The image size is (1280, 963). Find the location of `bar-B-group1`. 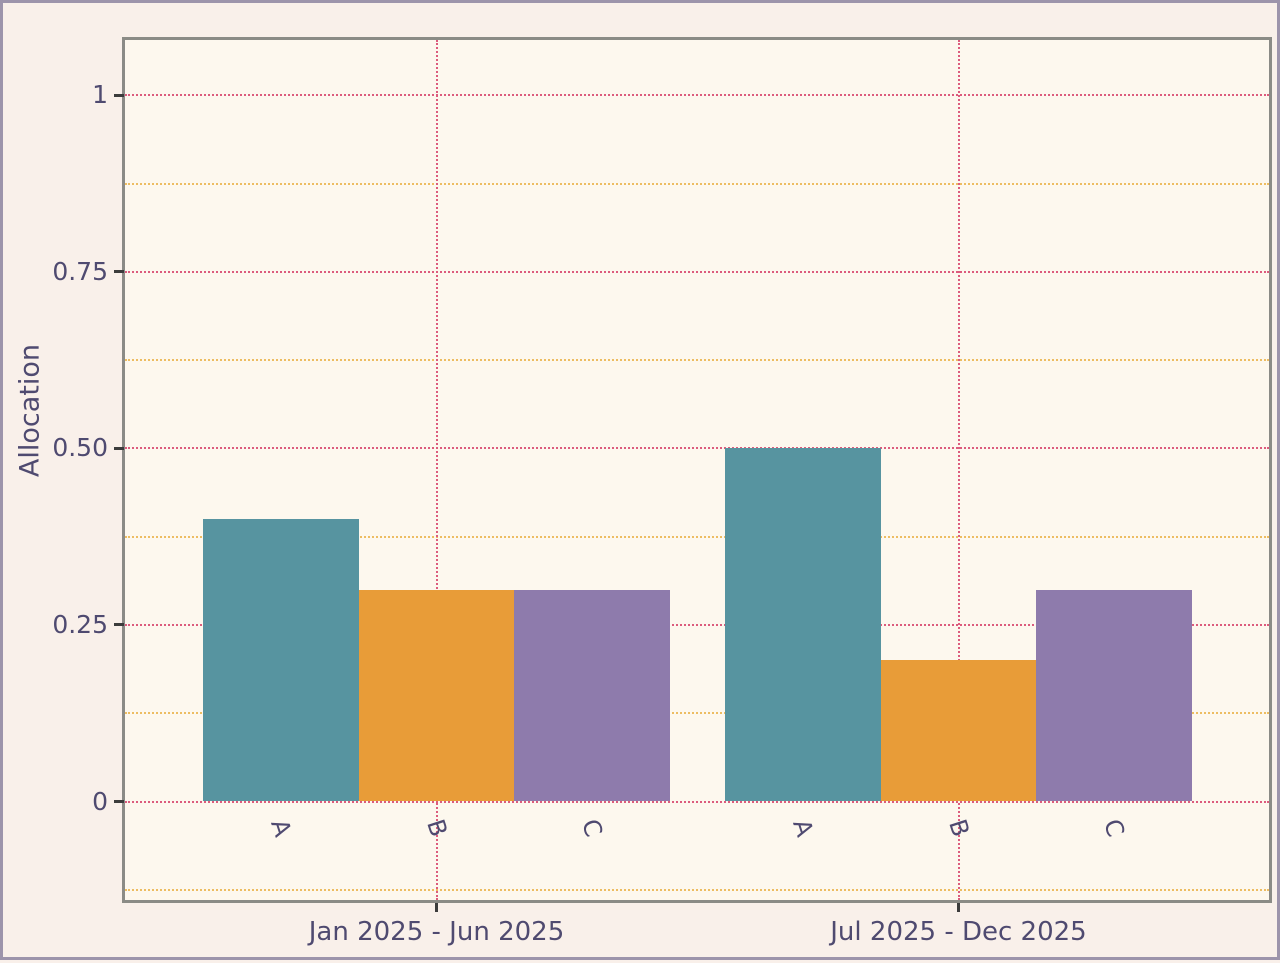

bar-B-group1 is located at coordinates (436, 695).